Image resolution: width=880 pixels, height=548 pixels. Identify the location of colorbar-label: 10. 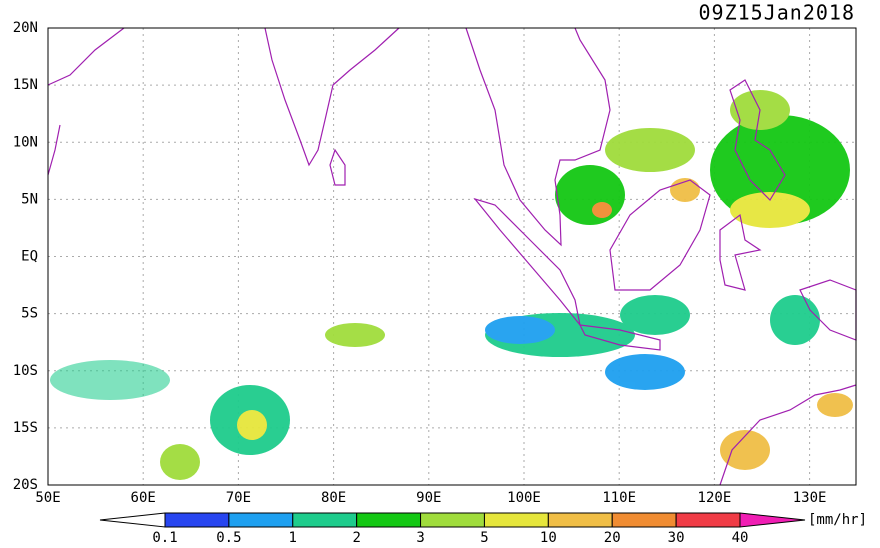
(548, 537).